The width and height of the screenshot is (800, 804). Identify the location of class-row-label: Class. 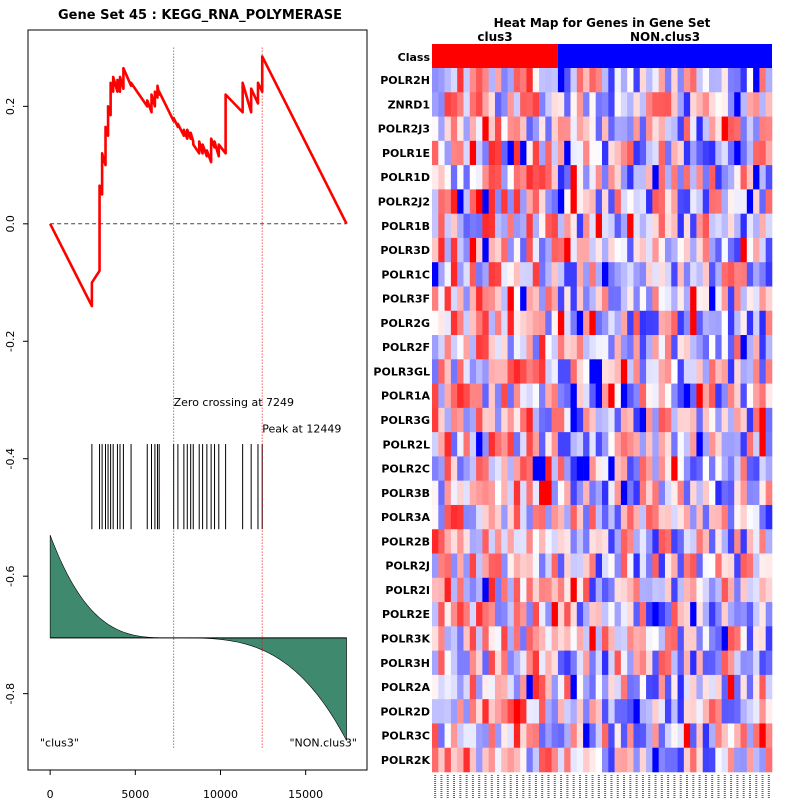
(414, 57).